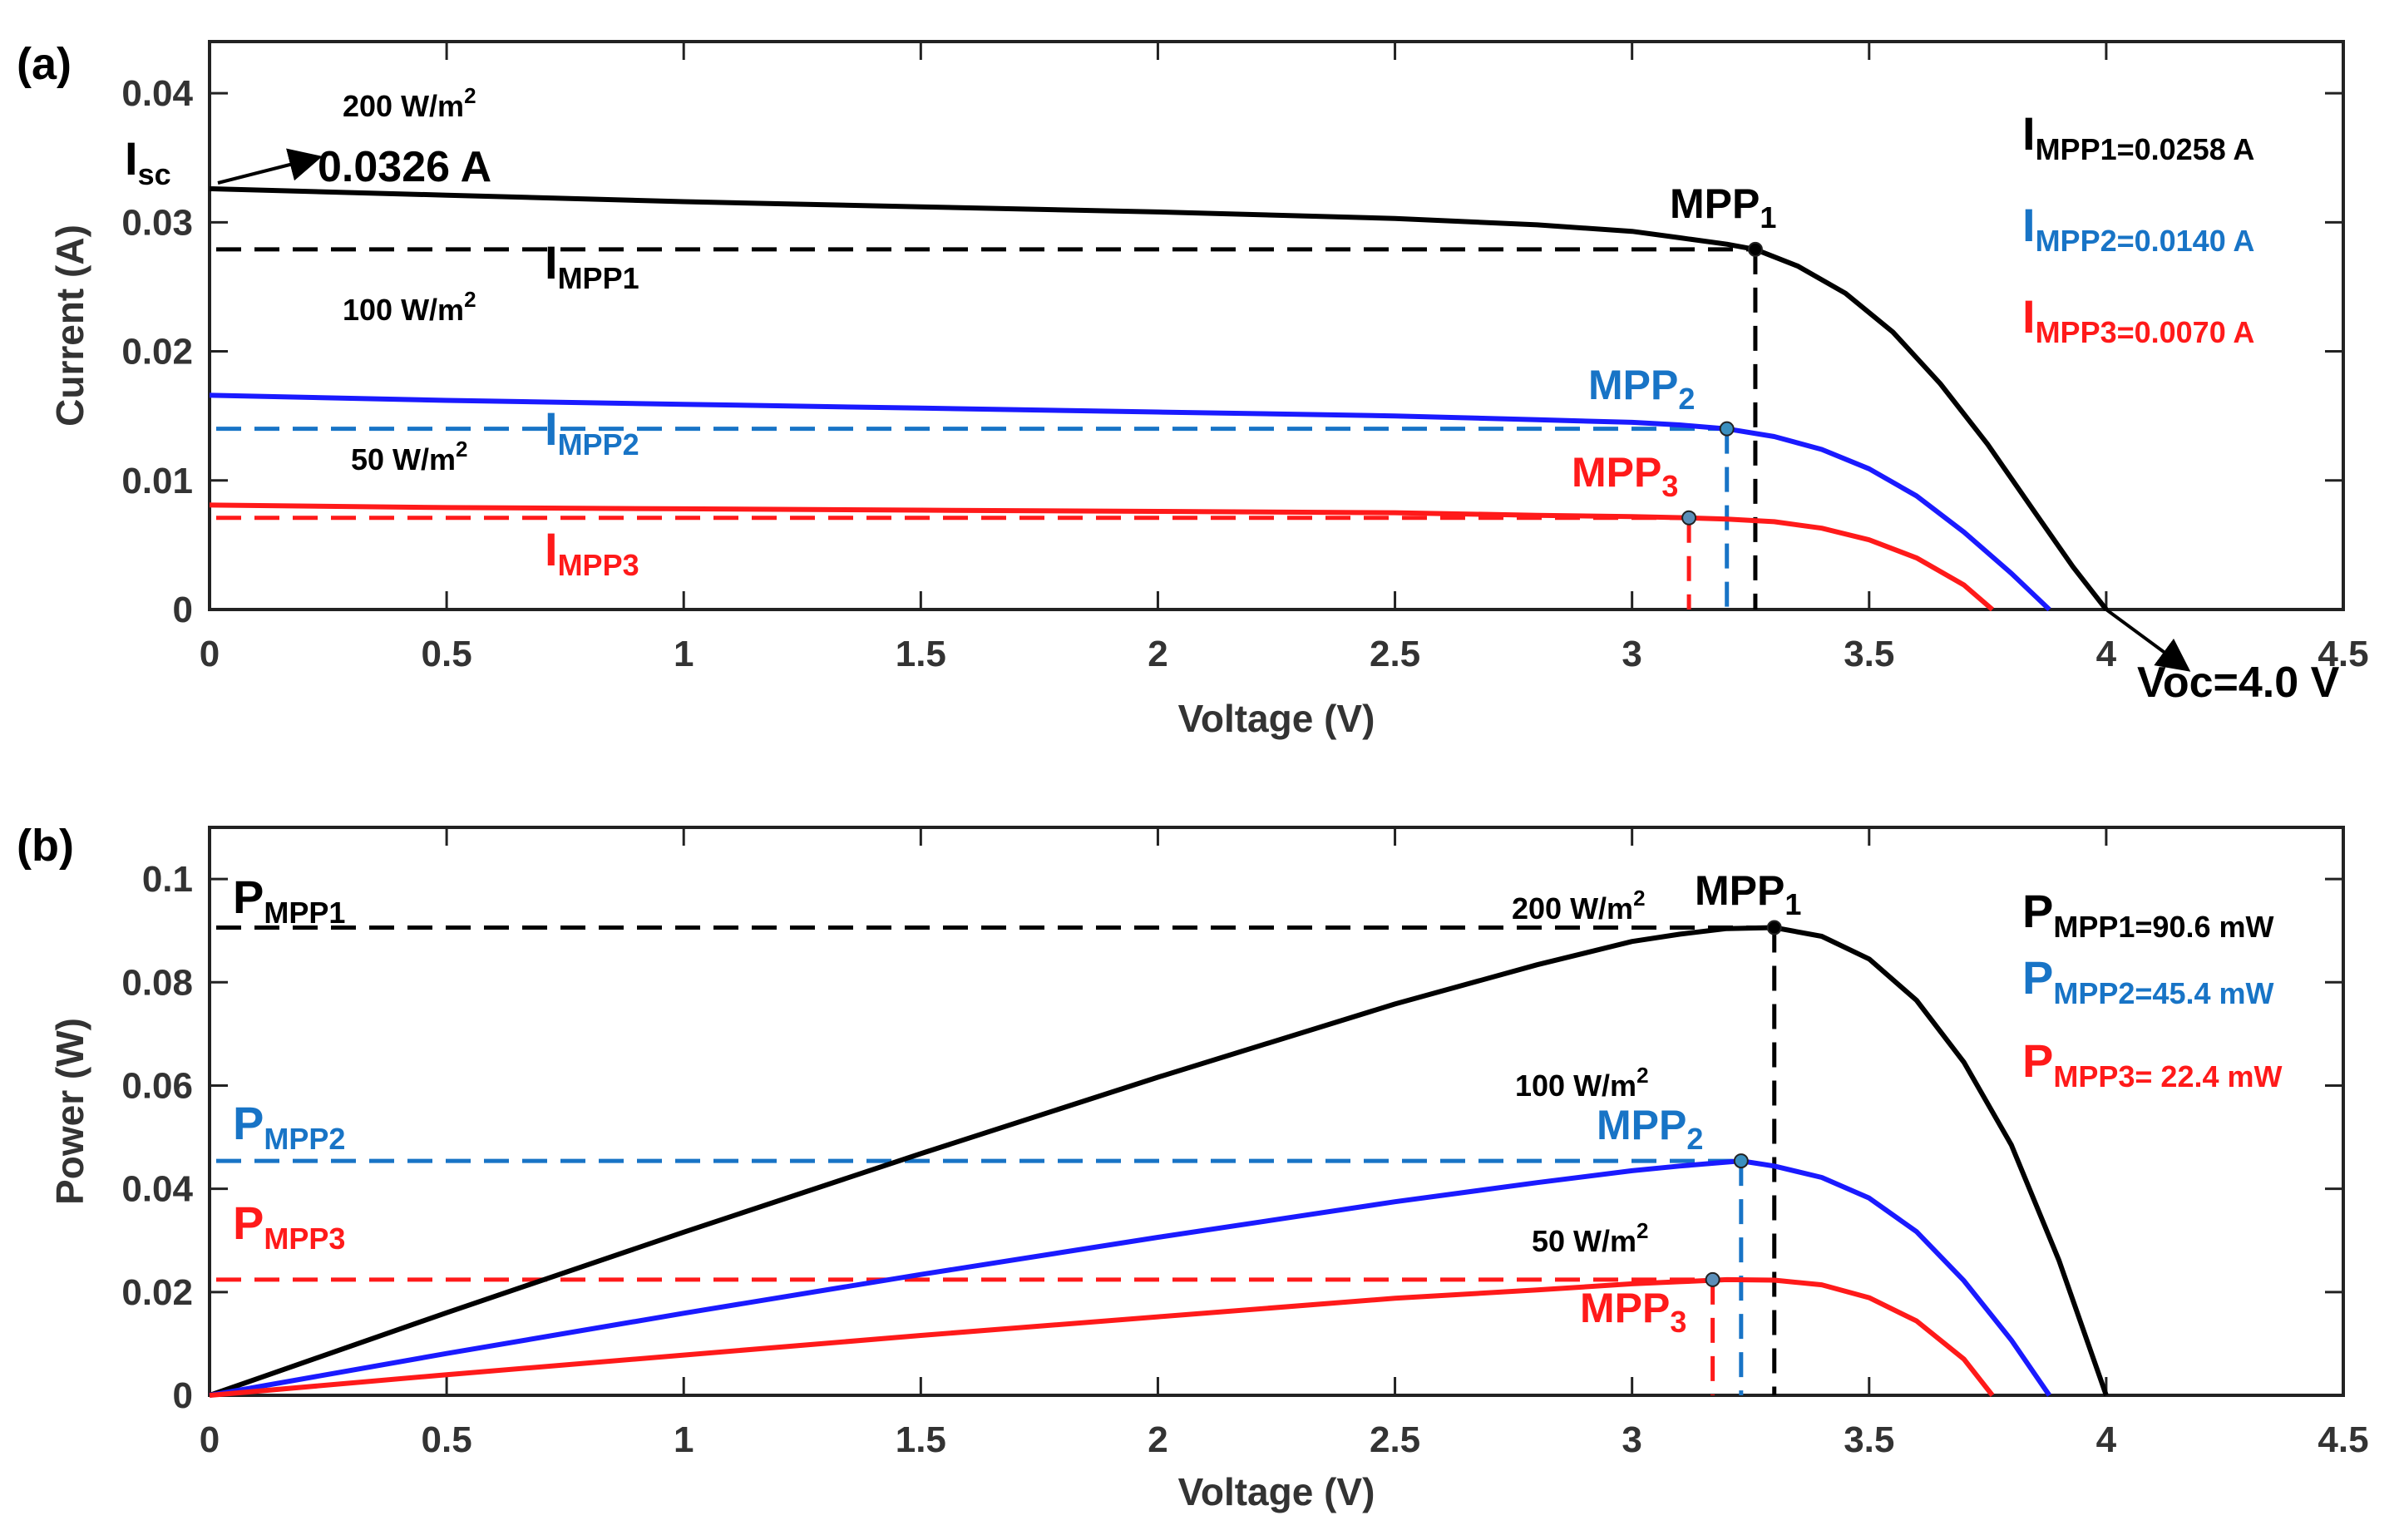 The image size is (2404, 1540). What do you see at coordinates (598, 565) in the screenshot?
I see `current-subscript: MPP3` at bounding box center [598, 565].